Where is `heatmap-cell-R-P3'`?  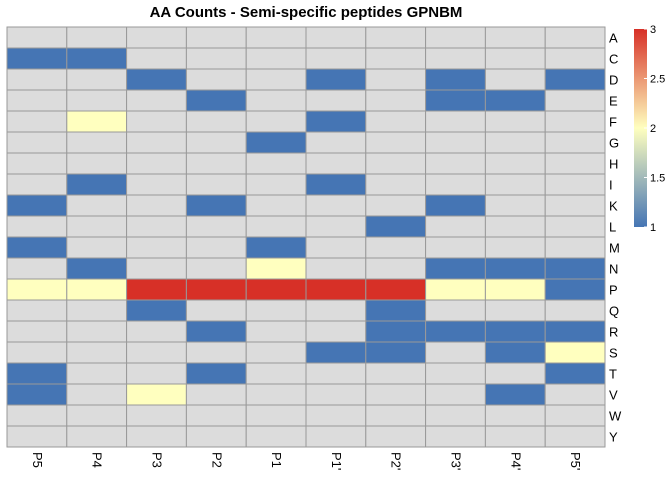 heatmap-cell-R-P3' is located at coordinates (455, 331).